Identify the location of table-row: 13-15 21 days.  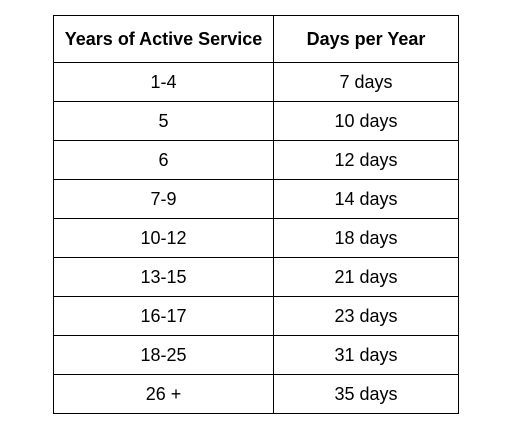
(256, 277).